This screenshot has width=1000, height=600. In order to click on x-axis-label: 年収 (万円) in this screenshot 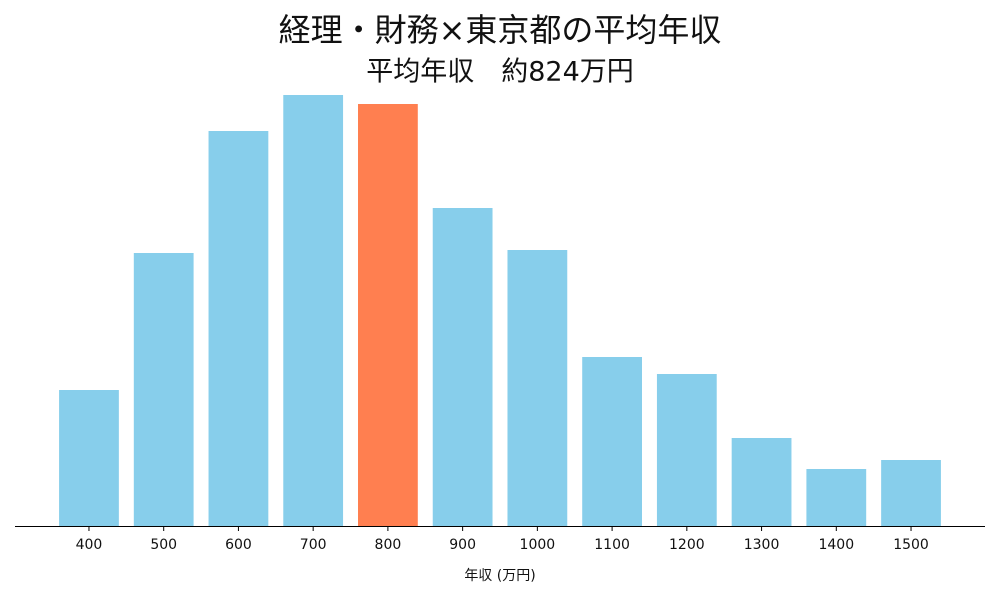, I will do `click(499, 576)`.